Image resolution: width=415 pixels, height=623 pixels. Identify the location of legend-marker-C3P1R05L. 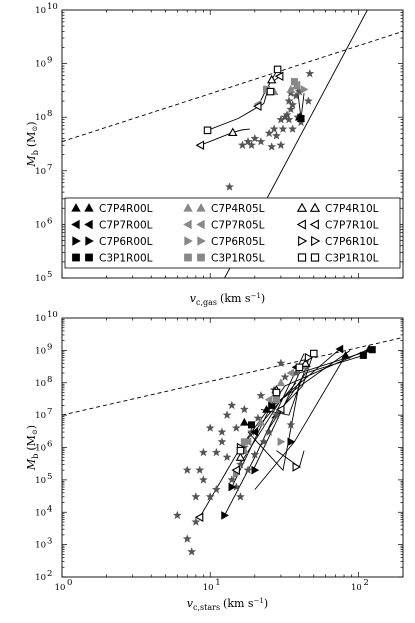
(201, 257).